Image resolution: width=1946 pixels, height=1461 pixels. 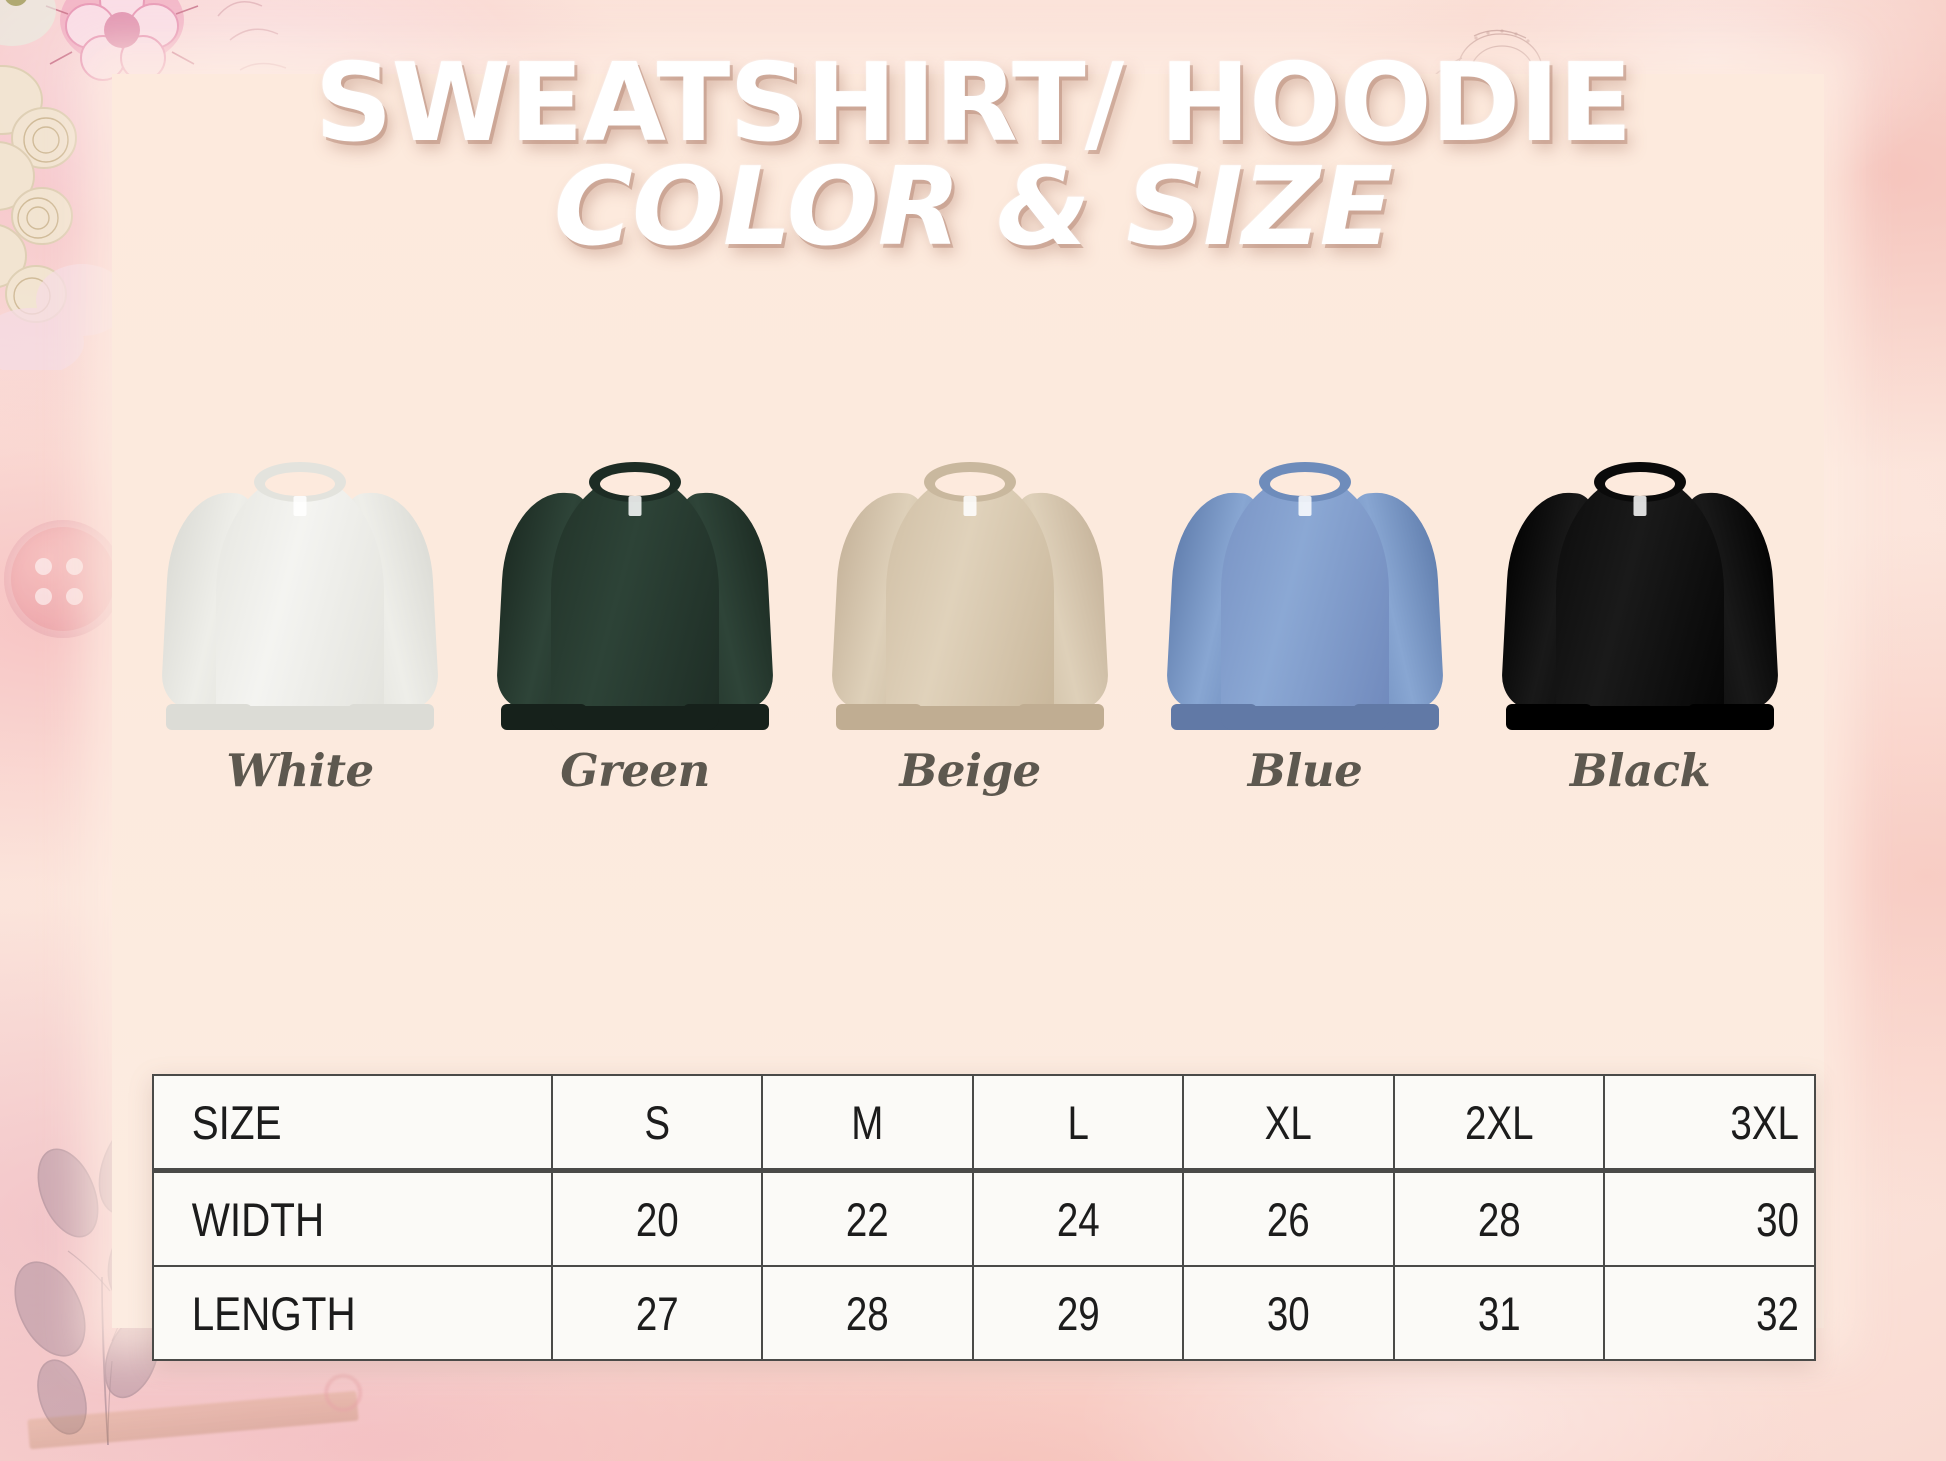 I want to click on cell-length-l: 29, so click(x=1078, y=1313).